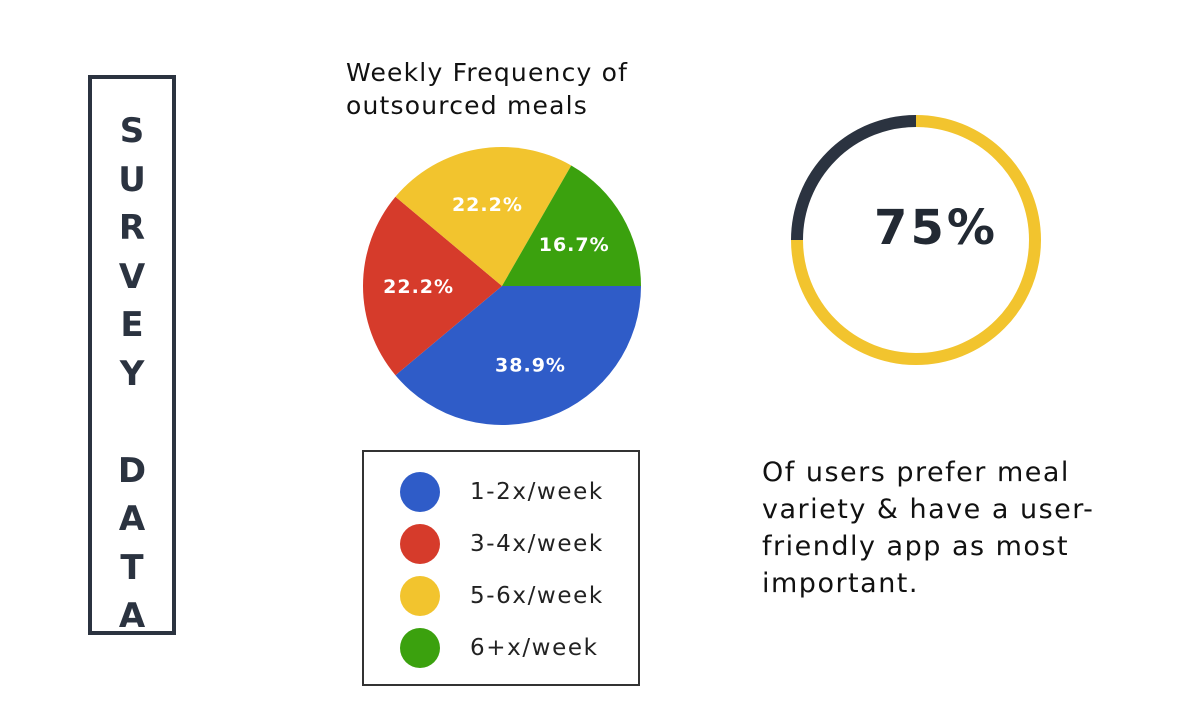 The height and width of the screenshot is (714, 1197). I want to click on pie-slice-label: 38.9%, so click(530, 365).